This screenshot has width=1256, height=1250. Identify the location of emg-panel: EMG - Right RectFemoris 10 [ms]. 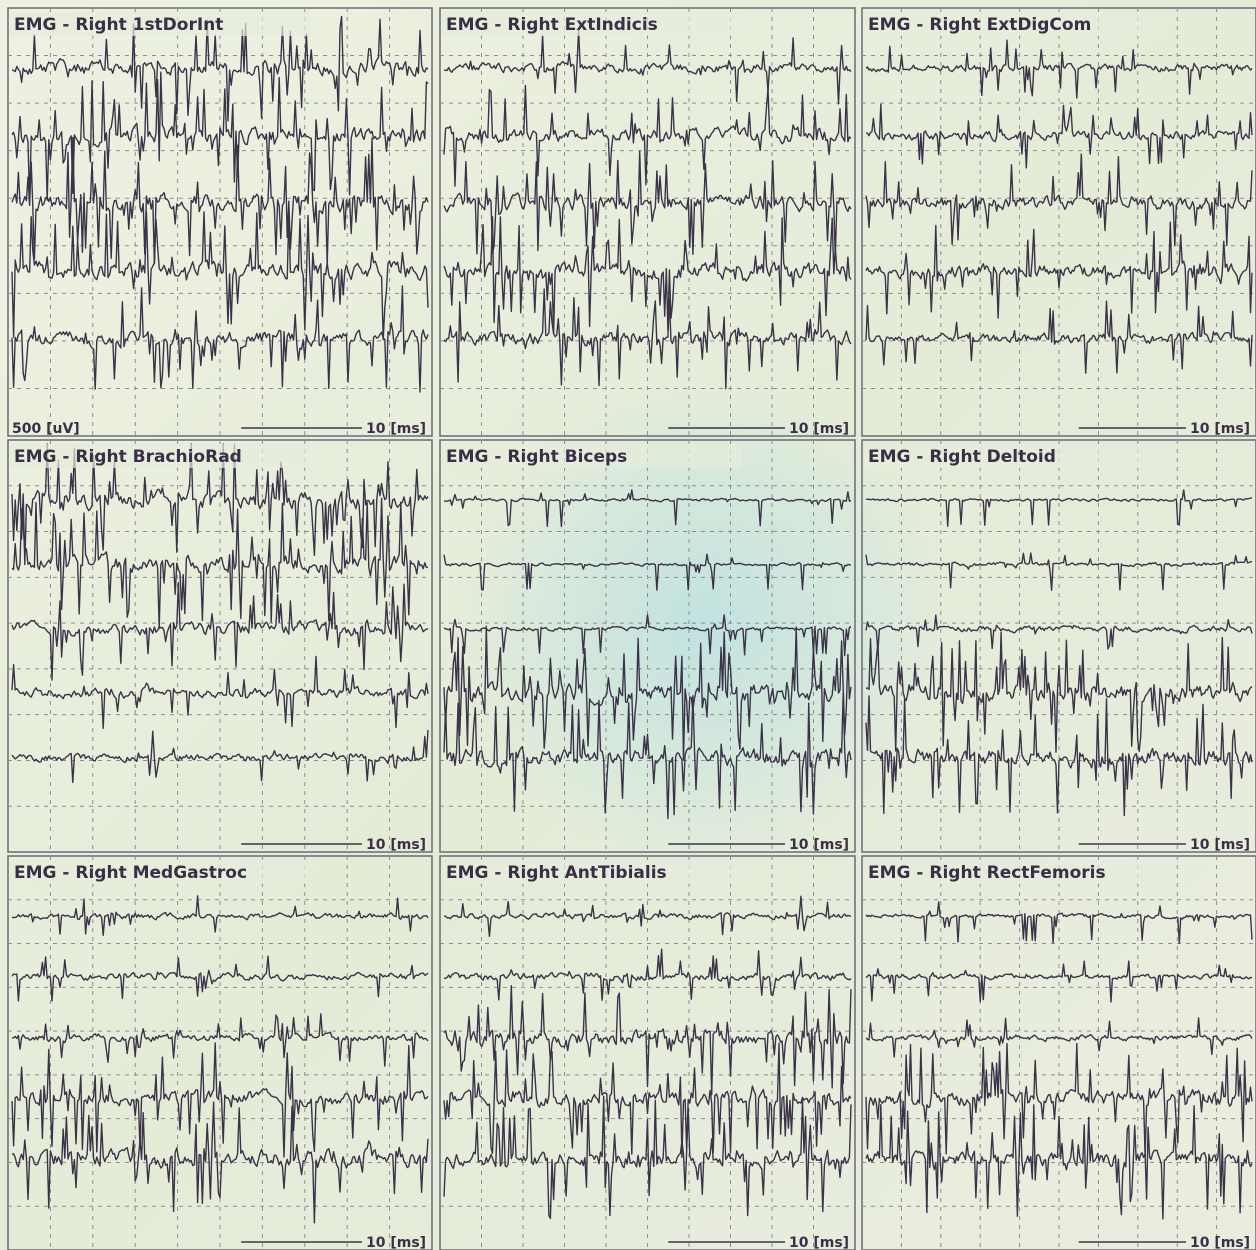
(1058, 1052).